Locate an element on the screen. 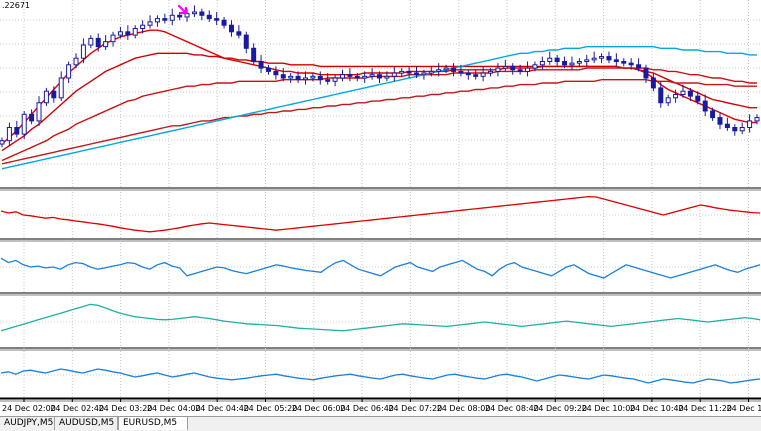 The width and height of the screenshot is (761, 431). time-tick-label: 24 Dec 10:00 is located at coordinates (609, 408).